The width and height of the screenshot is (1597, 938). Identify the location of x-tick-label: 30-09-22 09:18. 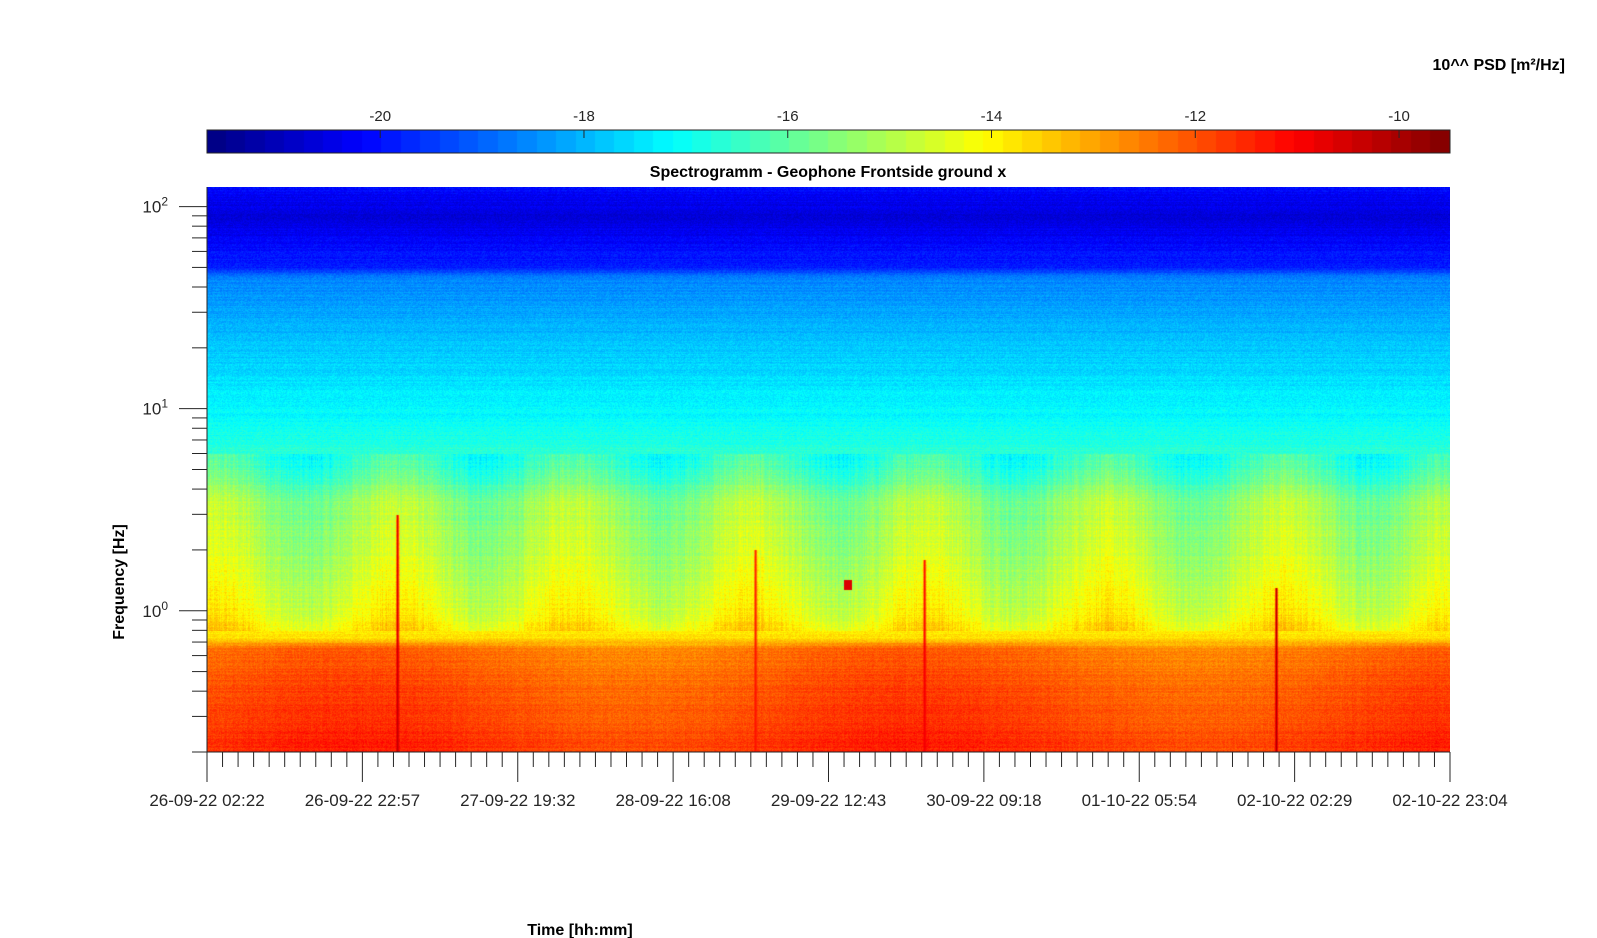
(983, 800).